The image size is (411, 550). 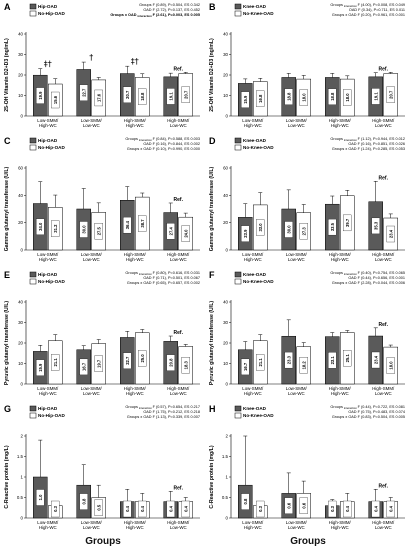 What do you see at coordinates (332, 360) in the screenshot?
I see `value-label: 23.1` at bounding box center [332, 360].